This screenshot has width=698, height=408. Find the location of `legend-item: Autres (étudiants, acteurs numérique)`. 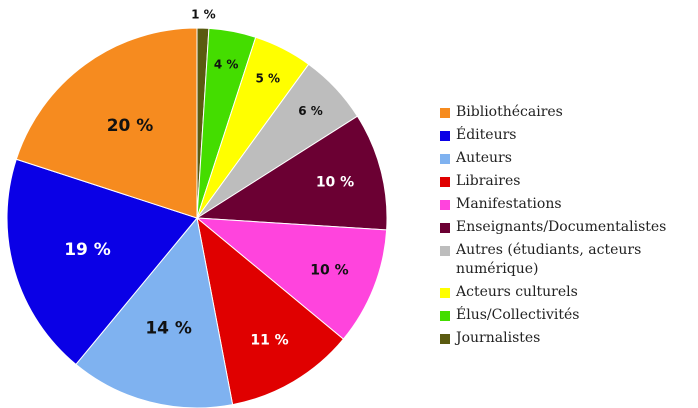

legend-item: Autres (étudiants, acteurs numérique) is located at coordinates (567, 260).